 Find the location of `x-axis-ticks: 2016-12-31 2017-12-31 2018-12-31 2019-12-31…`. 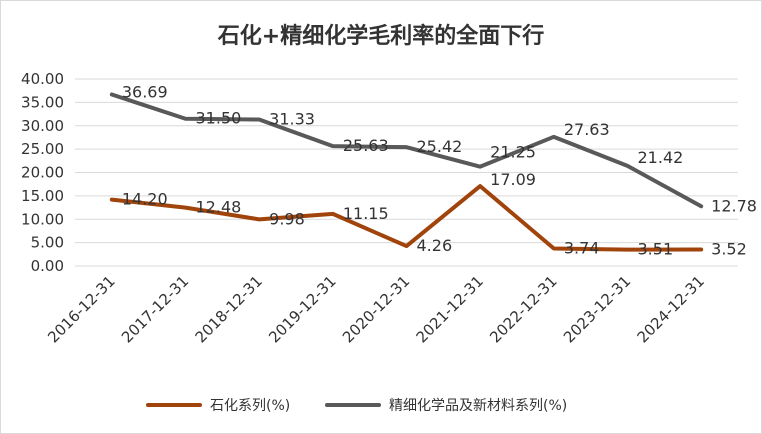

x-axis-ticks: 2016-12-31 2017-12-31 2018-12-31 2019-12-31… is located at coordinates (376, 309).